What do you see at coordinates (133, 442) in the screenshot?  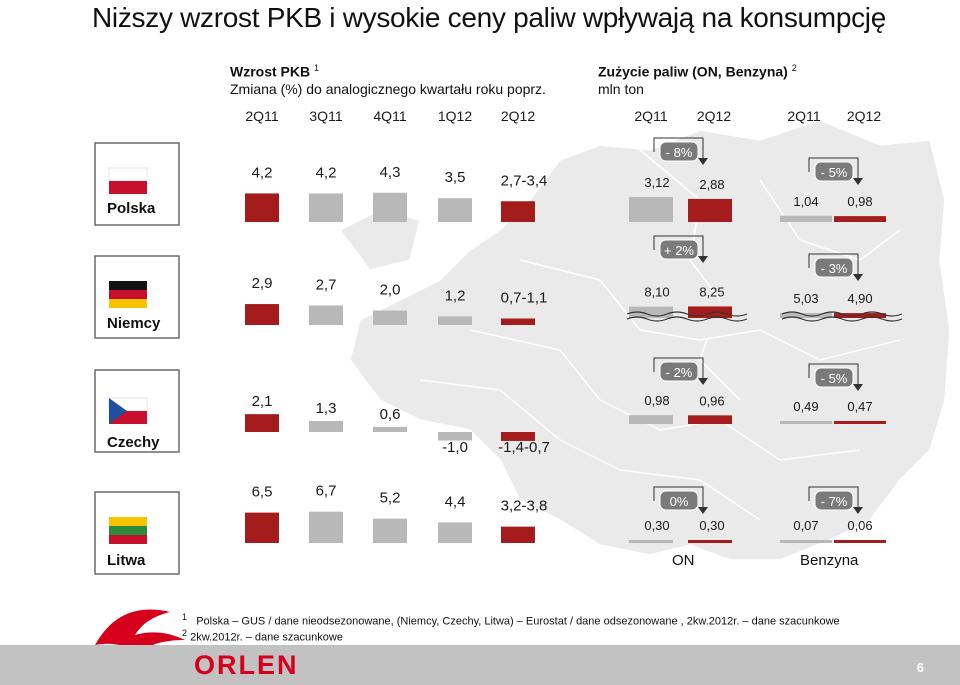 I see `country-label-czech: Czechy` at bounding box center [133, 442].